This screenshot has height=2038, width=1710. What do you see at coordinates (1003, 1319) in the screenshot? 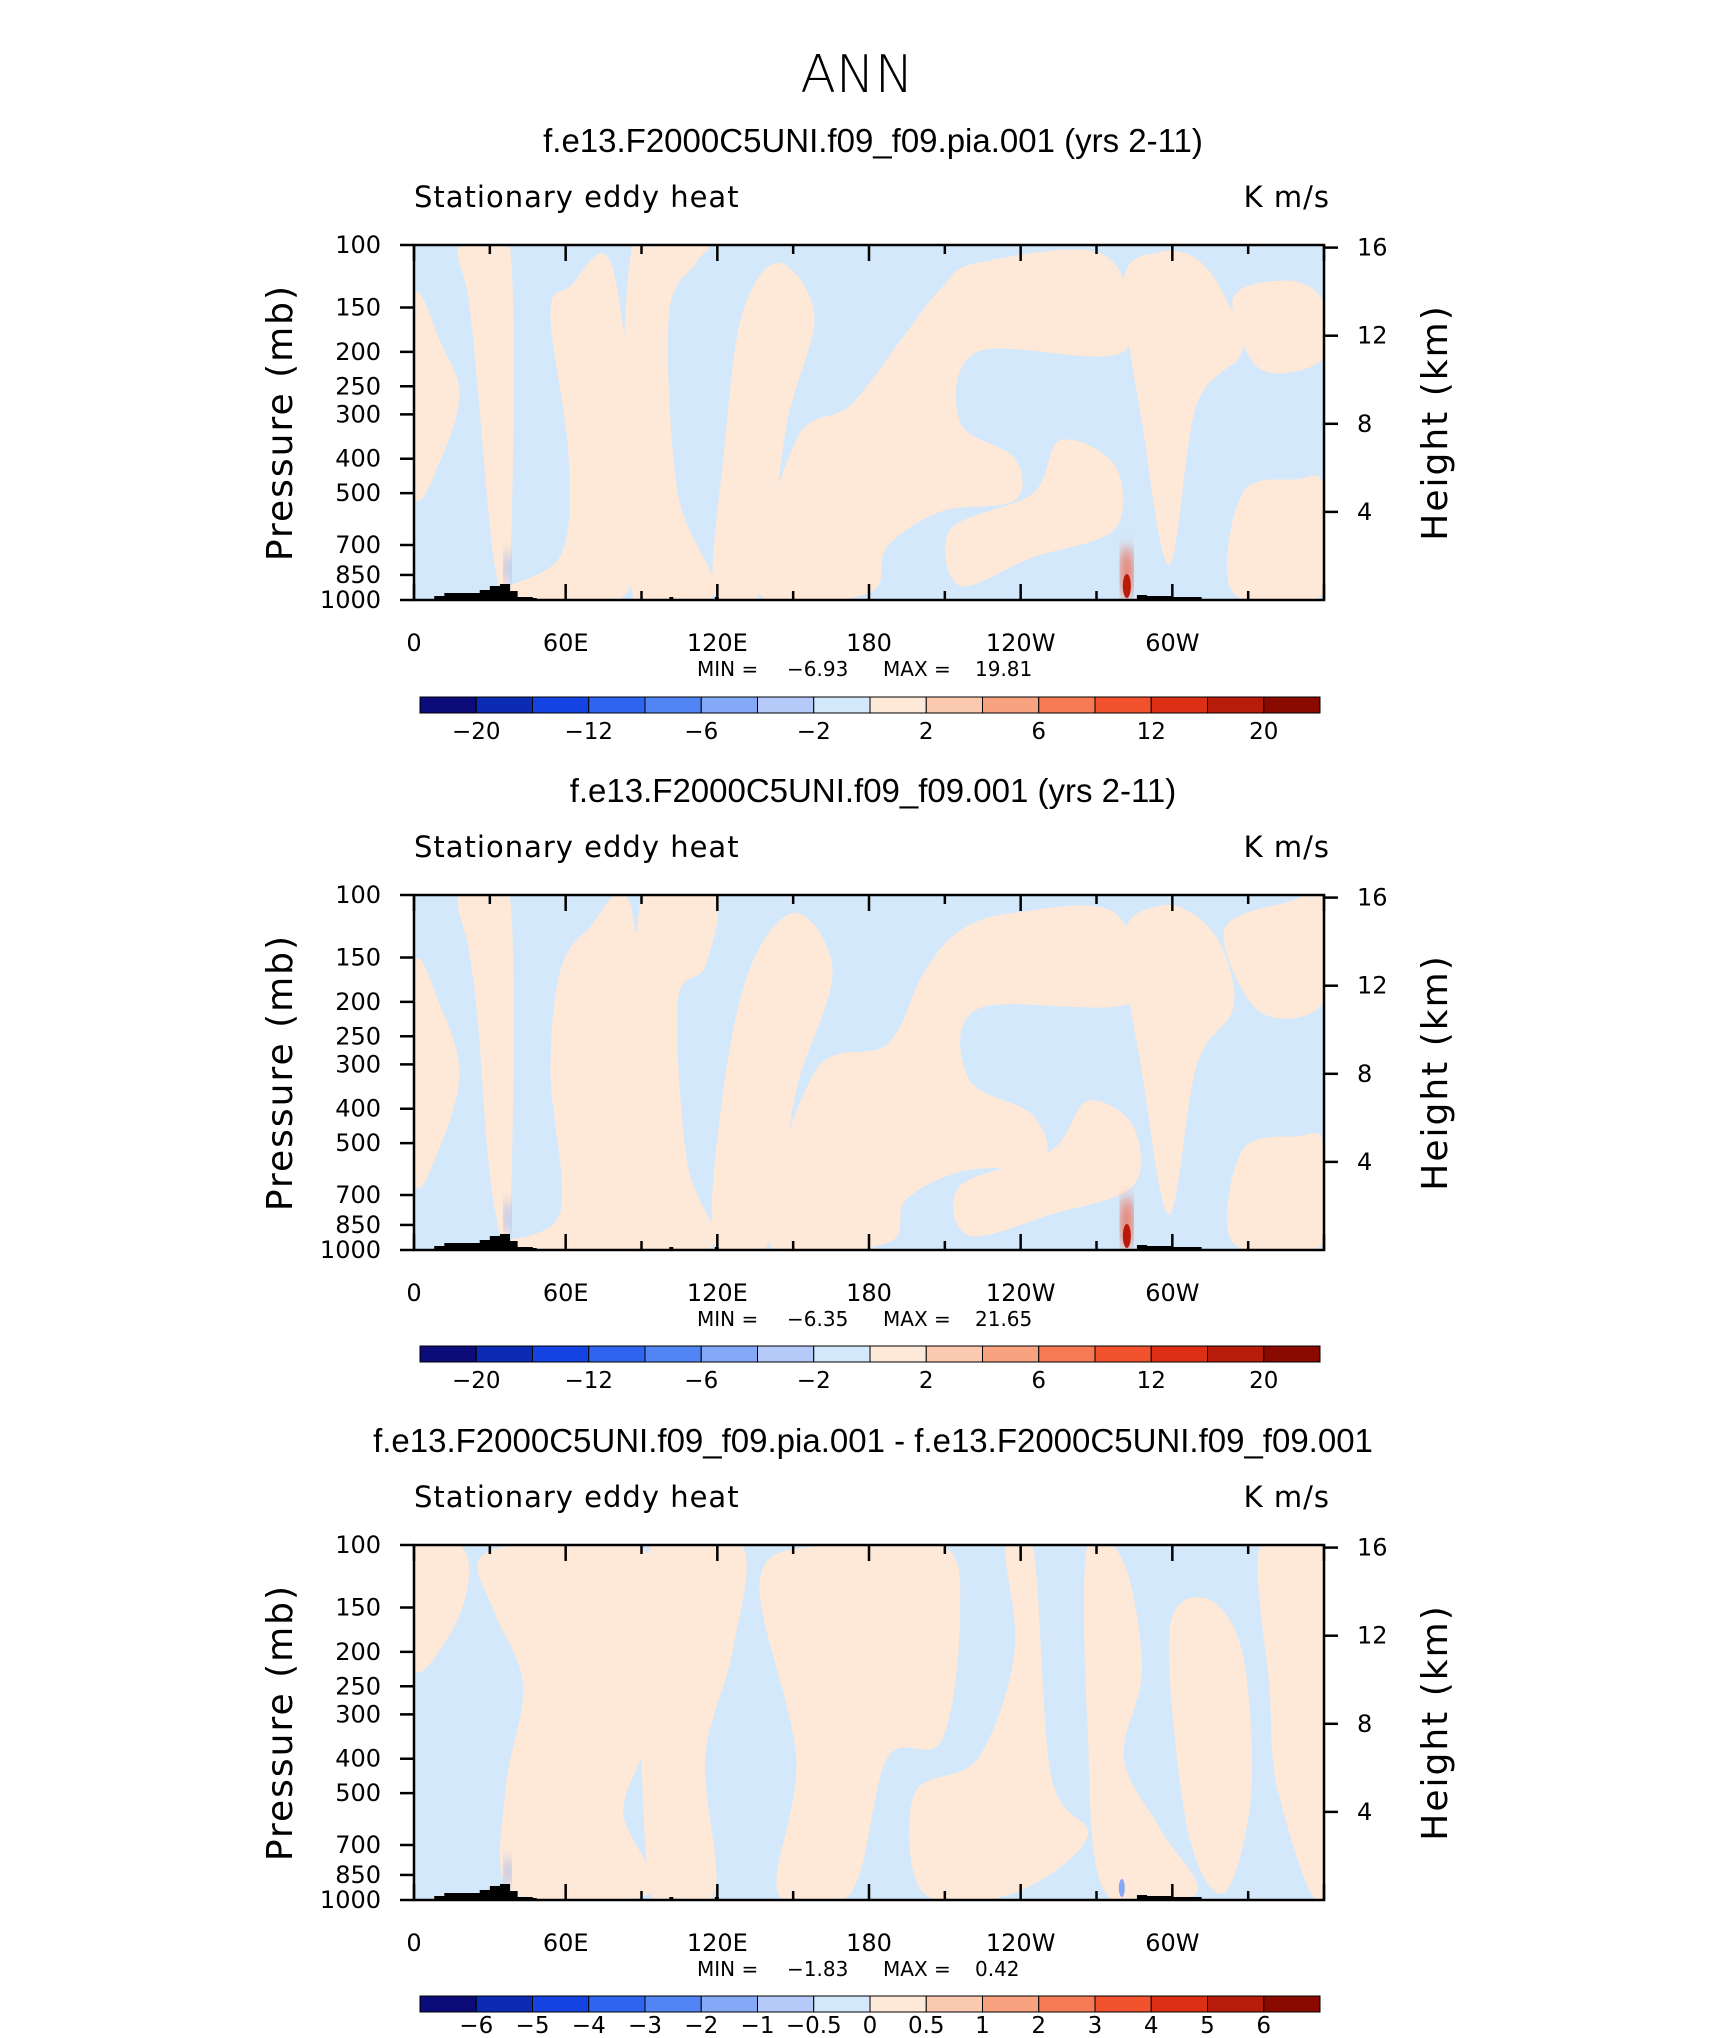
I see `max-value: 21.65` at bounding box center [1003, 1319].